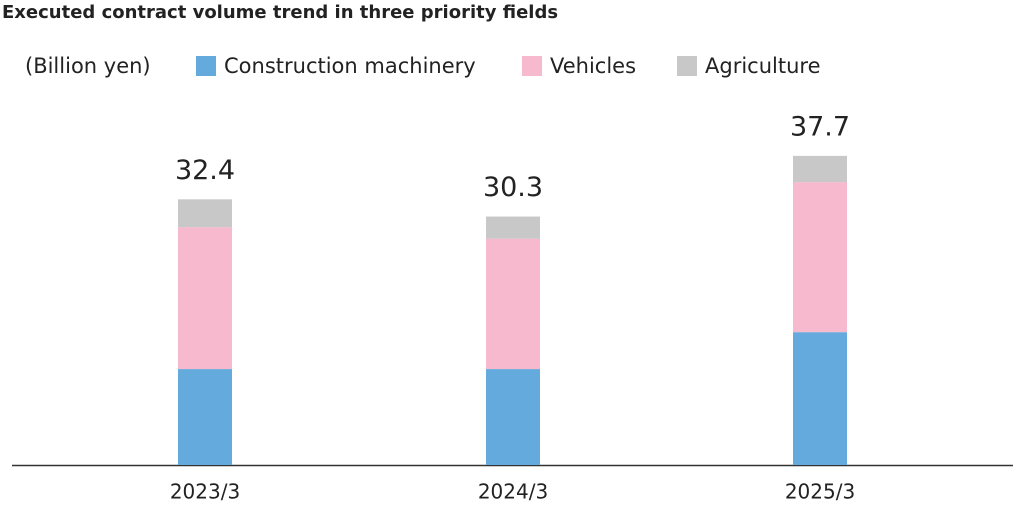 Image resolution: width=1013 pixels, height=511 pixels. What do you see at coordinates (88, 66) in the screenshot?
I see `y-axis-label: (Billion yen)` at bounding box center [88, 66].